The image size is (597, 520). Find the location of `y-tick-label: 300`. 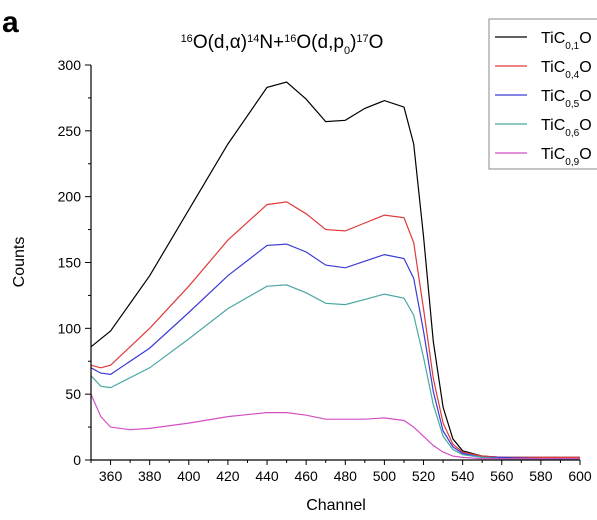

y-tick-label: 300 is located at coordinates (70, 65).